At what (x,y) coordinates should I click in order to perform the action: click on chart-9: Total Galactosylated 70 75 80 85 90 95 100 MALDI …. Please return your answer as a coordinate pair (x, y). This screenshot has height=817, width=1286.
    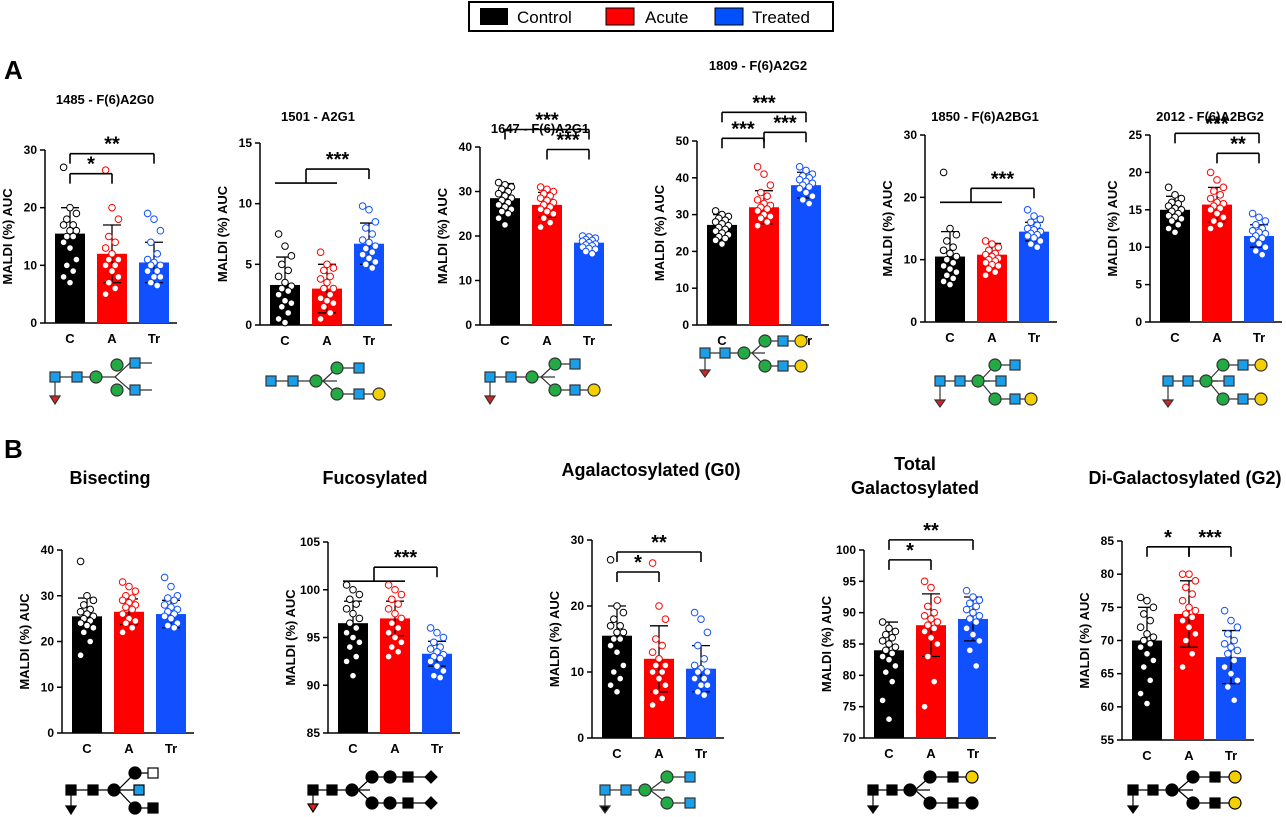
    Looking at the image, I should click on (907, 607).